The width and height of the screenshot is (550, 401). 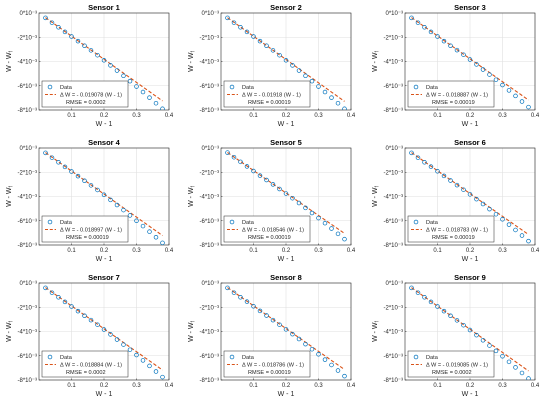 I want to click on x-tick-label: 0.3, so click(x=136, y=116).